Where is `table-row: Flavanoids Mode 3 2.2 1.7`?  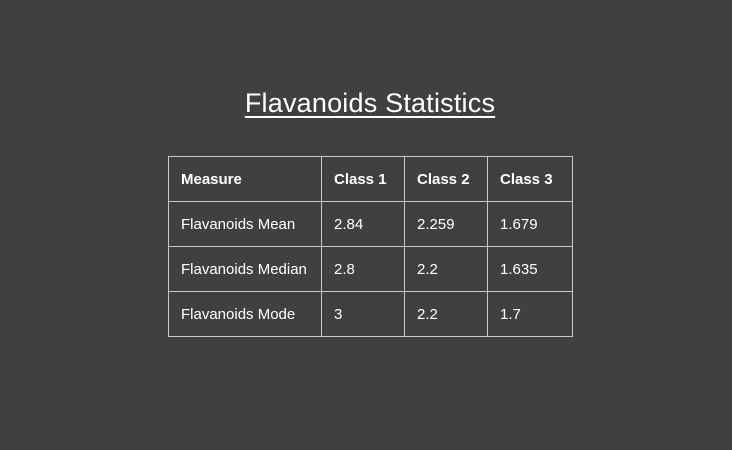 table-row: Flavanoids Mode 3 2.2 1.7 is located at coordinates (370, 314).